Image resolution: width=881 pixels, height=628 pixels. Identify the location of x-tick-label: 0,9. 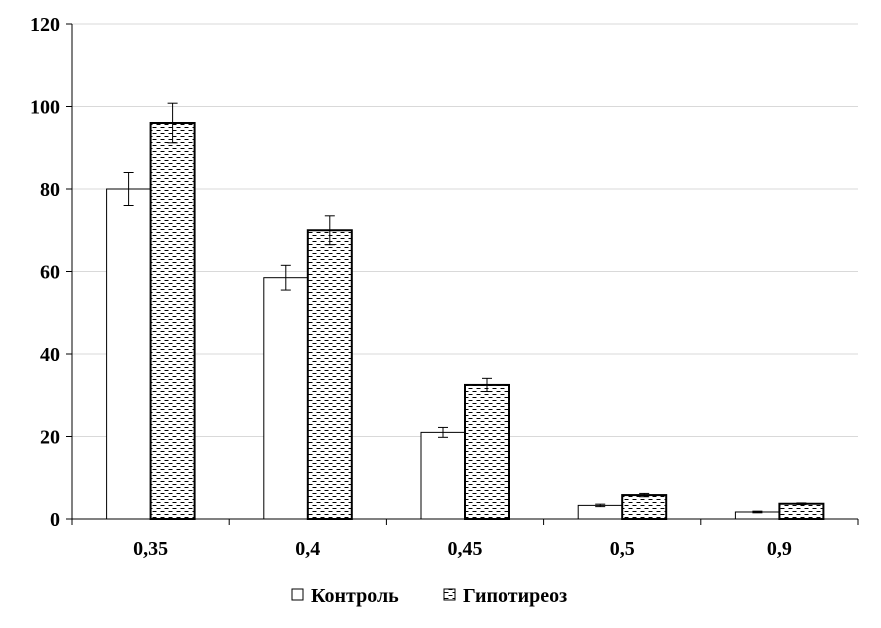
(779, 549).